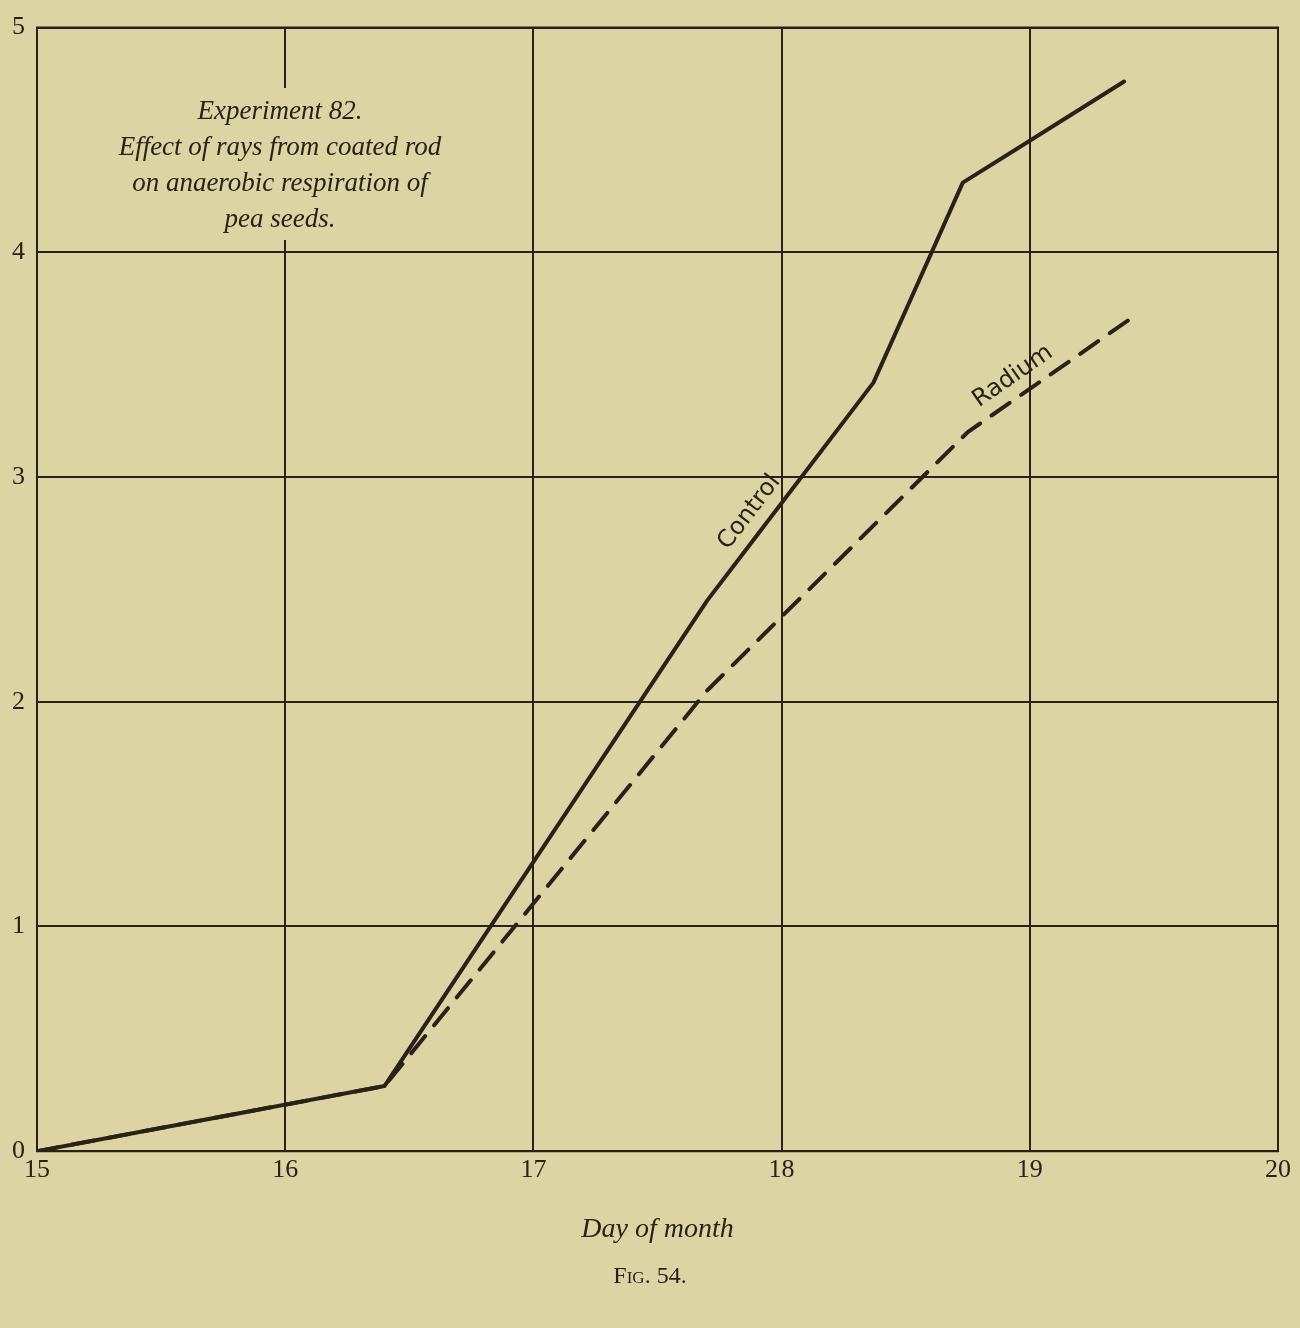  What do you see at coordinates (533, 1168) in the screenshot?
I see `x-tick-label: 17` at bounding box center [533, 1168].